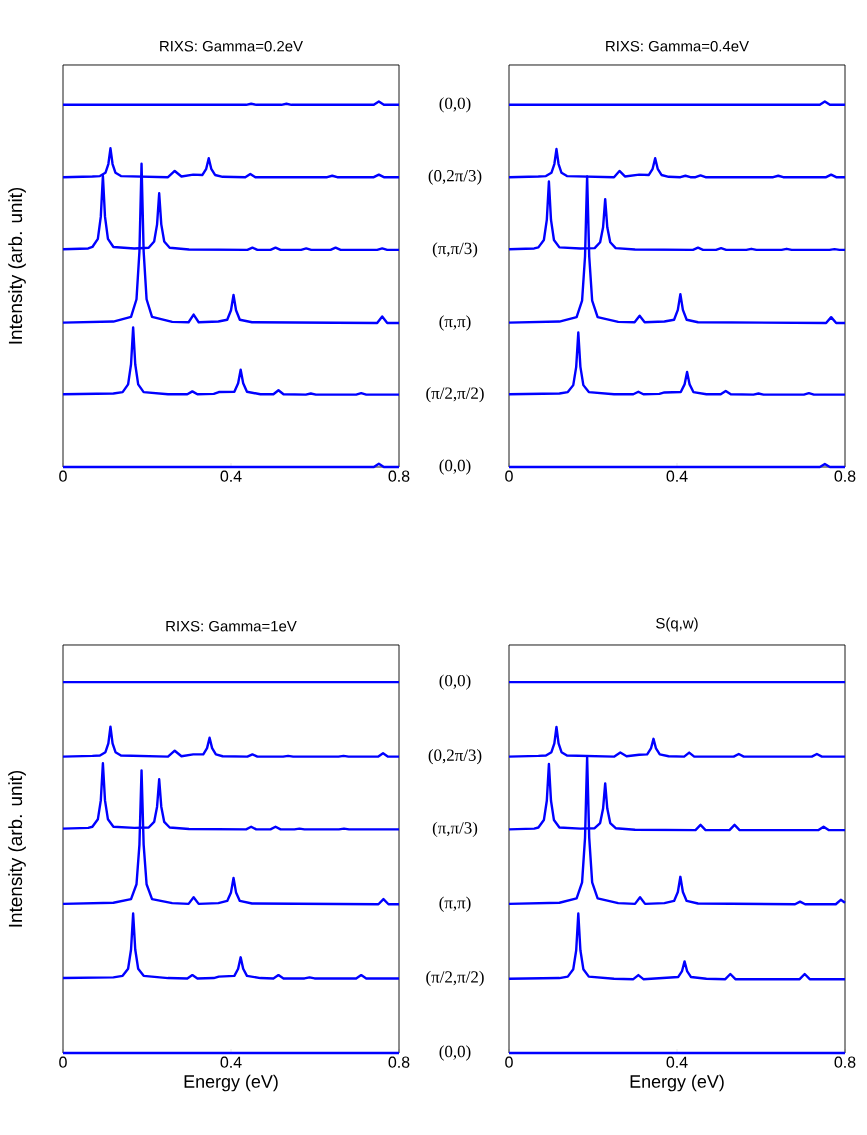  I want to click on chart-title: RIXS: Gamma=0.2eV, so click(231, 46).